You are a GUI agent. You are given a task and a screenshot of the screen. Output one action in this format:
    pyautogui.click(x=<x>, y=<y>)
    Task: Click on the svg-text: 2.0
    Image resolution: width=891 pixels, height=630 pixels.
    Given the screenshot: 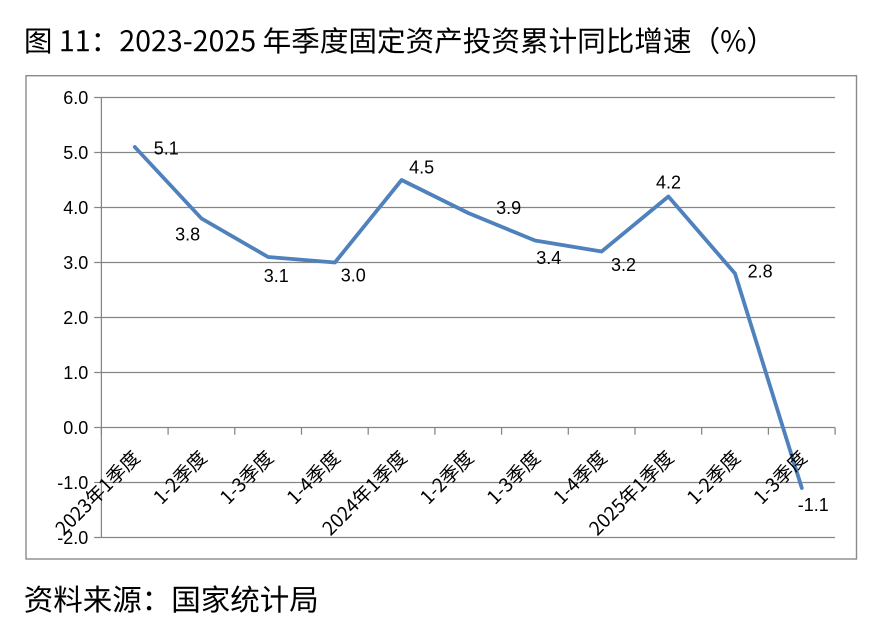 What is the action you would take?
    pyautogui.click(x=75, y=318)
    